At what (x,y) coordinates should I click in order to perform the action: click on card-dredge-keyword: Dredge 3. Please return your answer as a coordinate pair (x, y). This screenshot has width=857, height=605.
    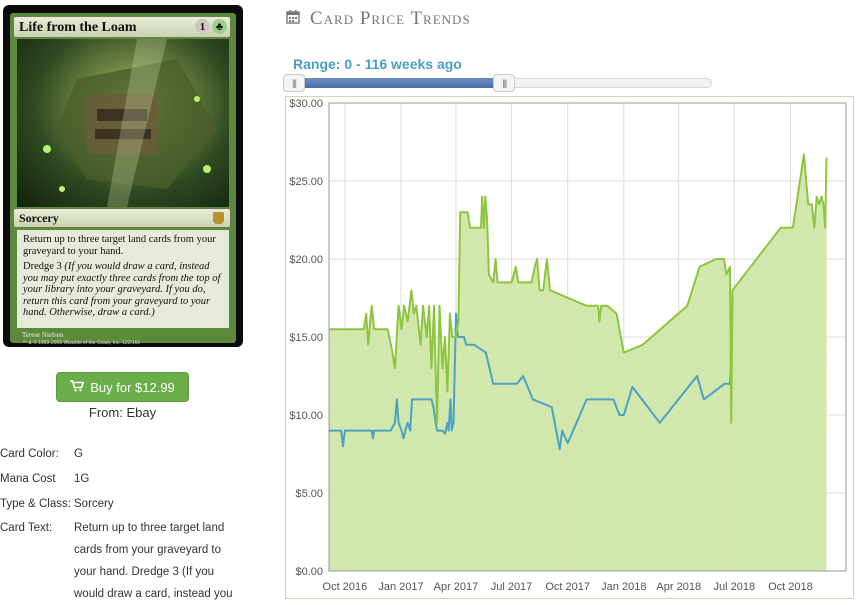
    Looking at the image, I should click on (42, 266).